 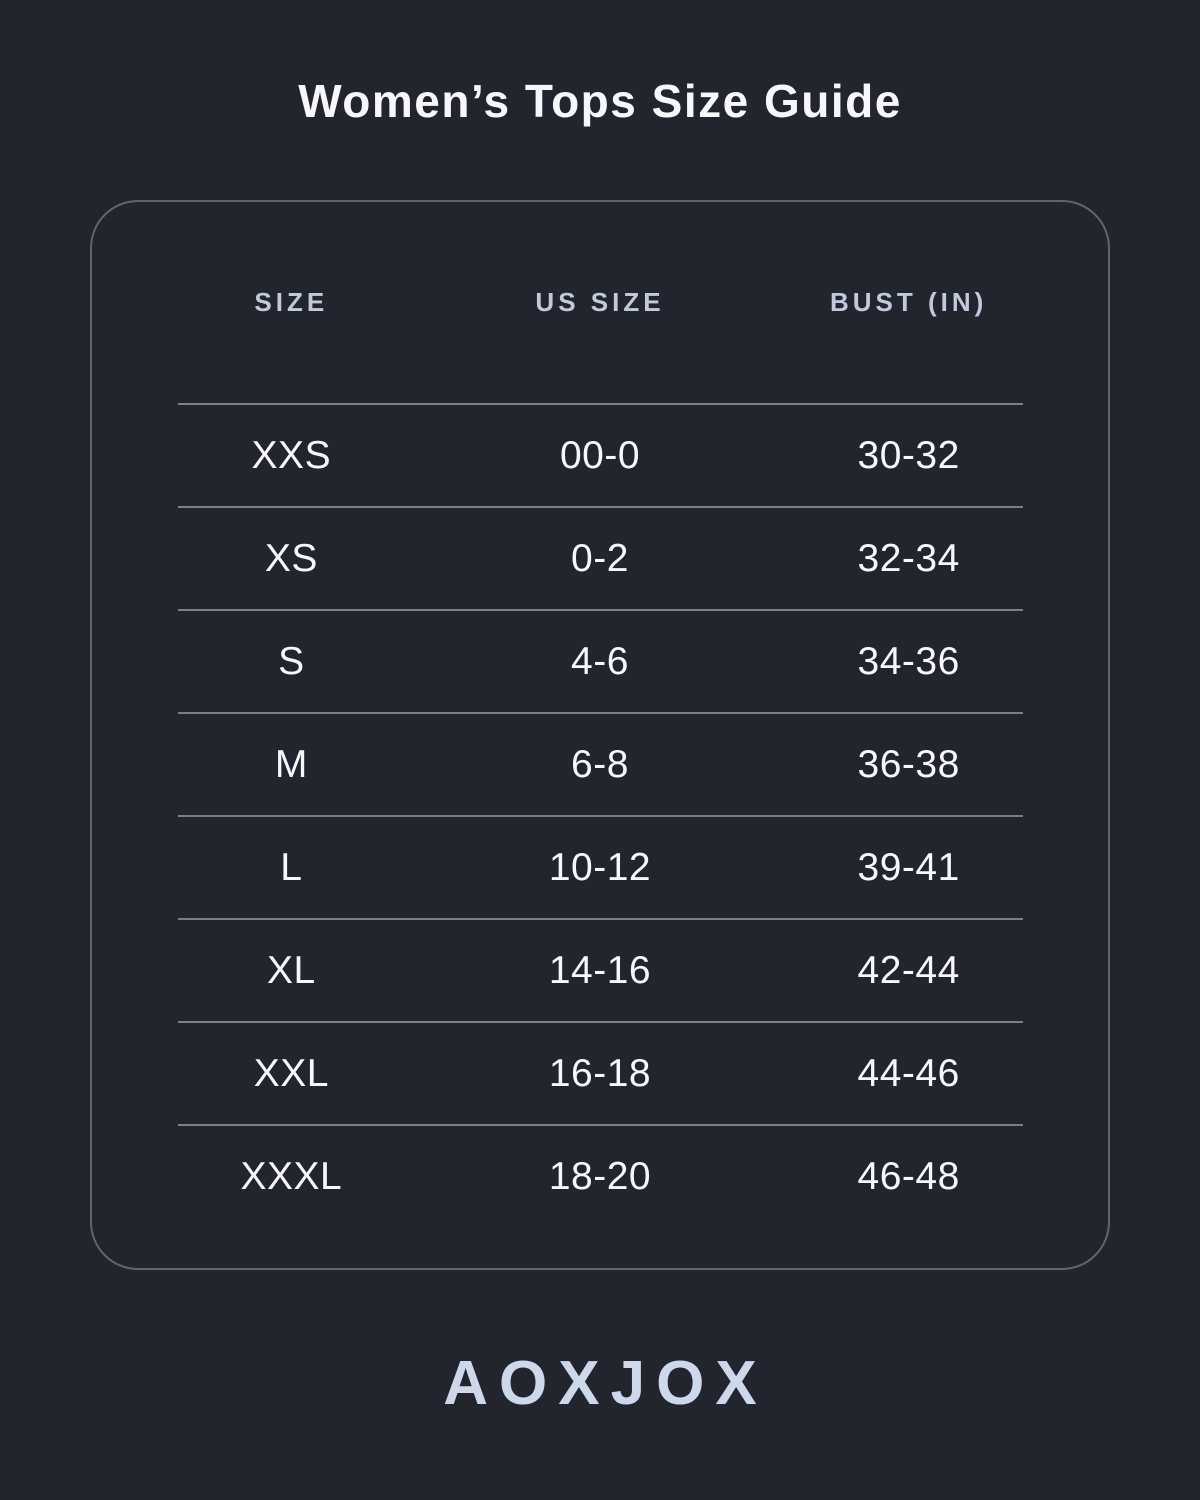 I want to click on cell-bust-in: 42-44, so click(x=908, y=970).